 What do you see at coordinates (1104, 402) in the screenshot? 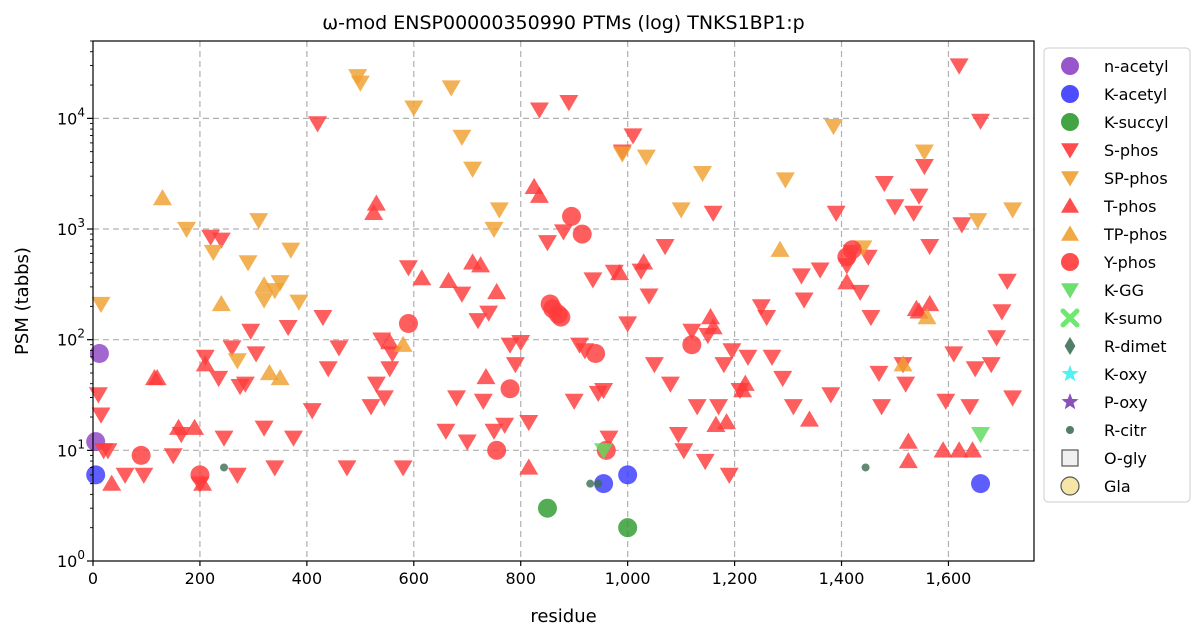
I see `legend-item: P-oxy` at bounding box center [1104, 402].